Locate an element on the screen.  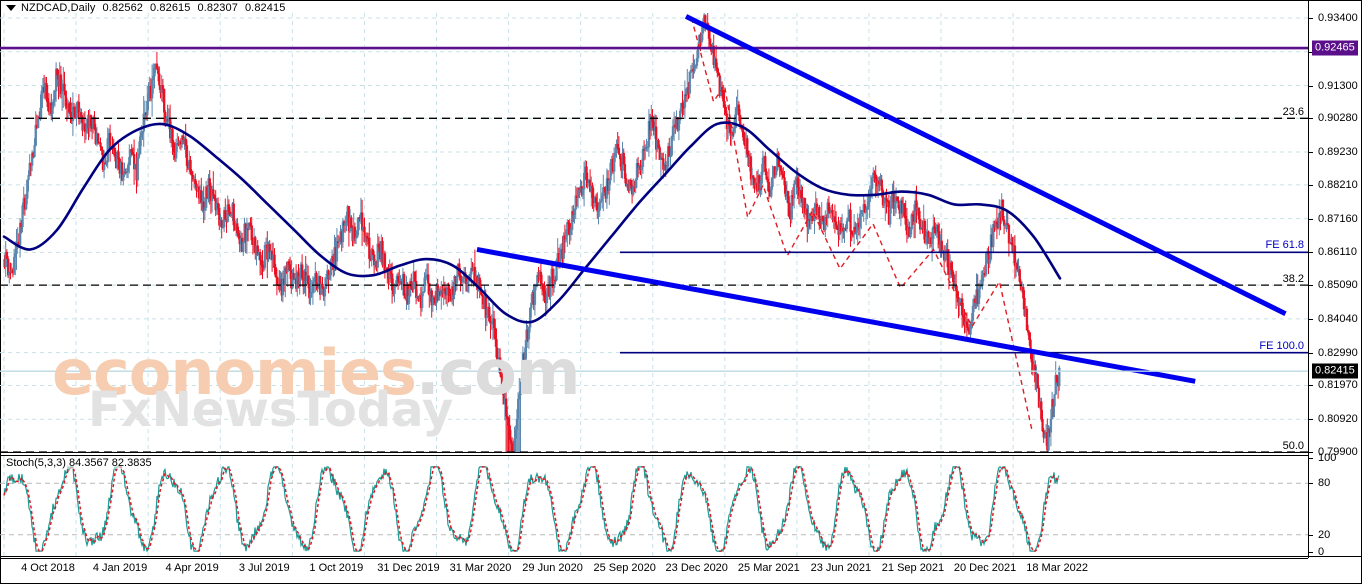
watermark-economies: economies.com is located at coordinates (316, 372).